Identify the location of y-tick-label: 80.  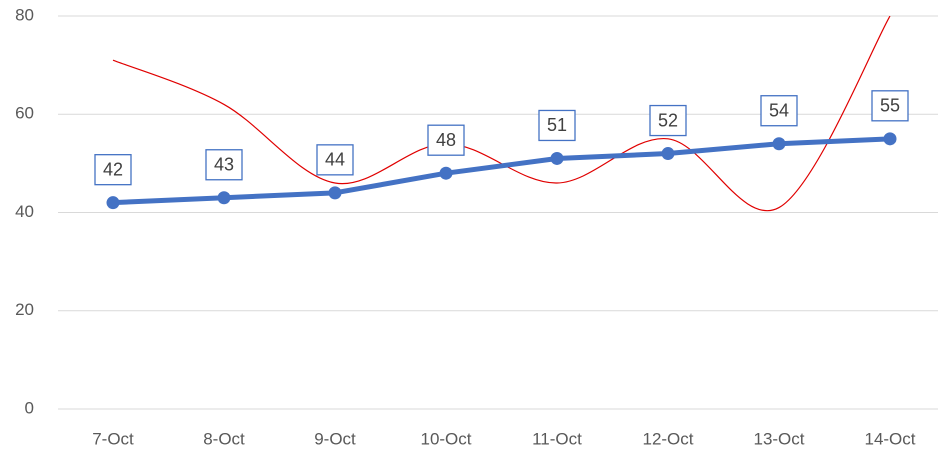
(24, 14).